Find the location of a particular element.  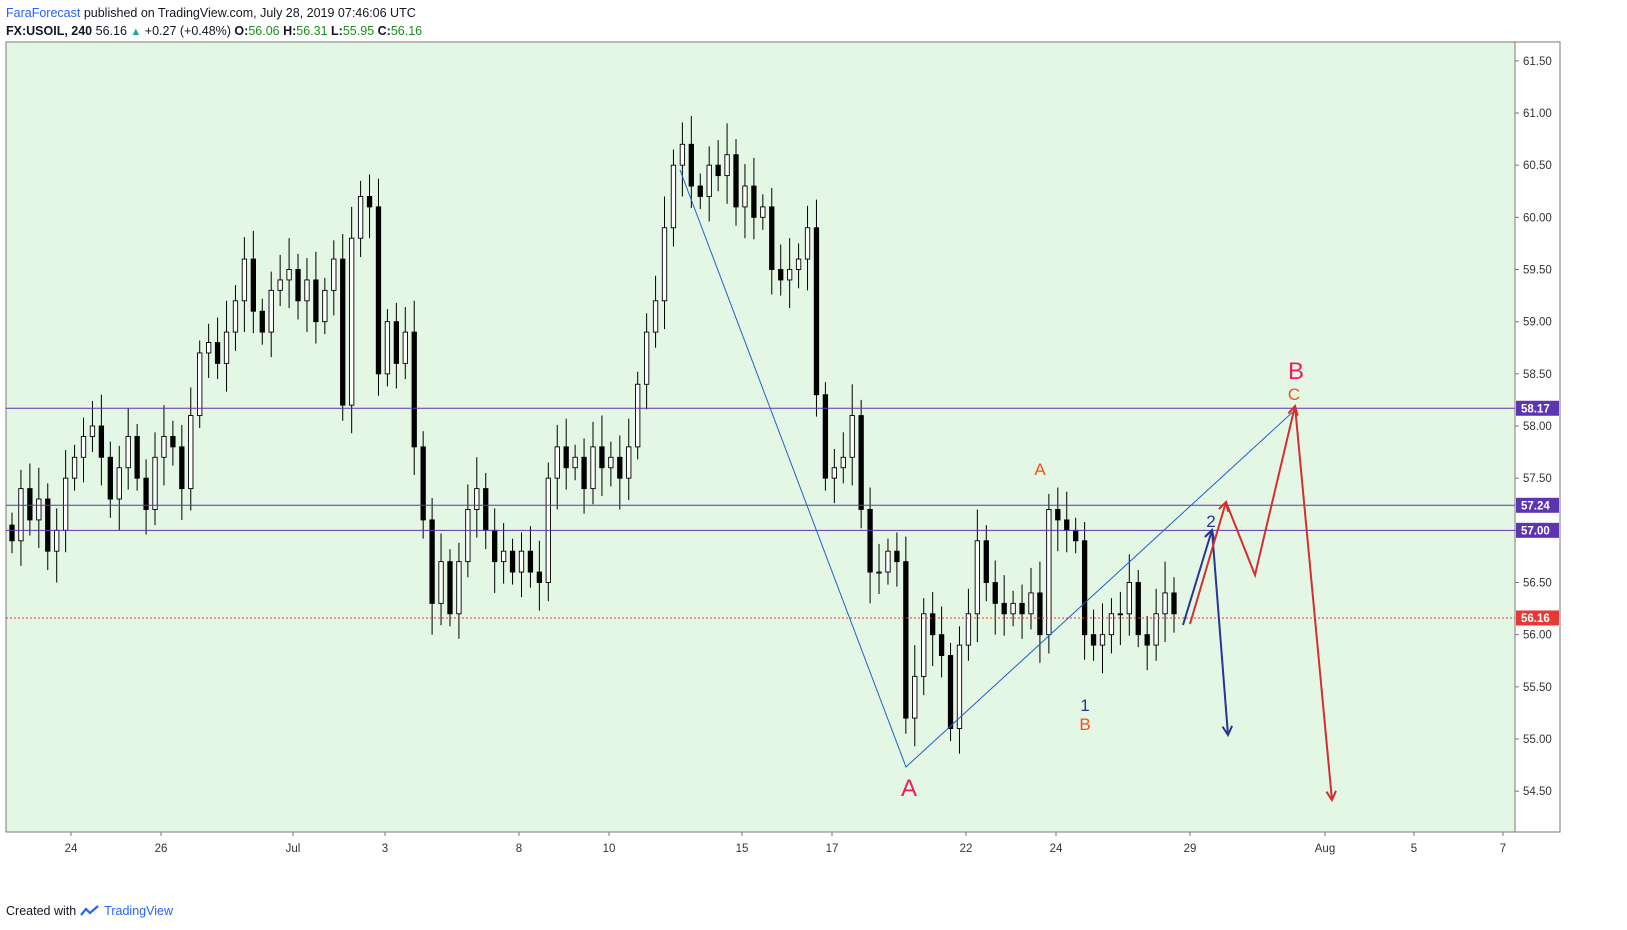

x-tick-label: Aug is located at coordinates (1325, 849).